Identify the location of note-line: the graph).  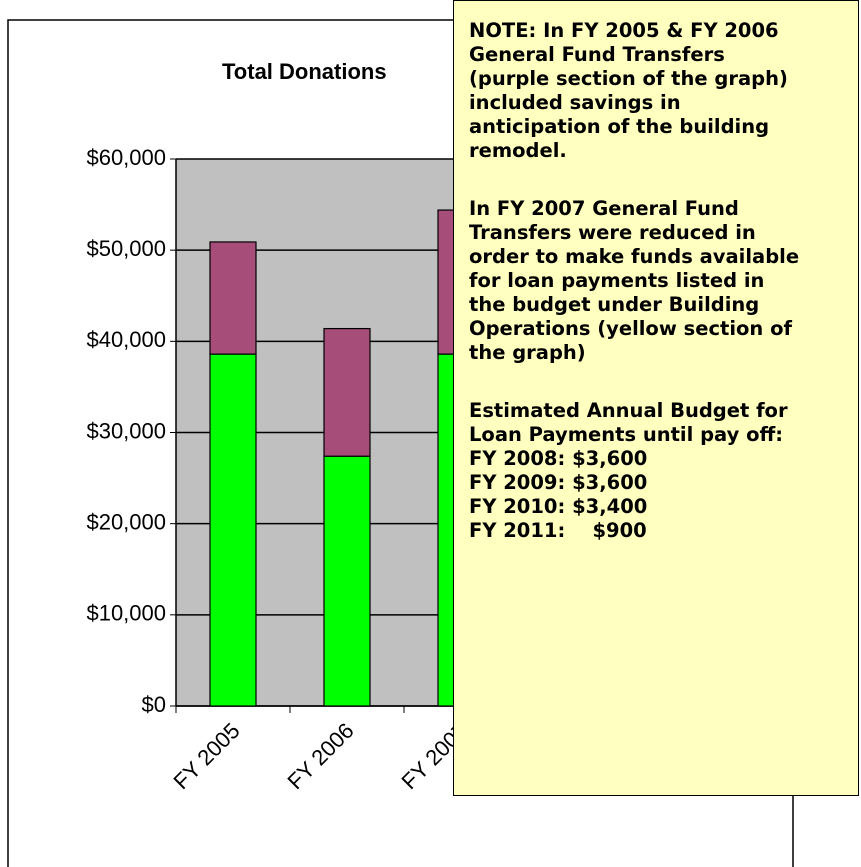
(527, 352).